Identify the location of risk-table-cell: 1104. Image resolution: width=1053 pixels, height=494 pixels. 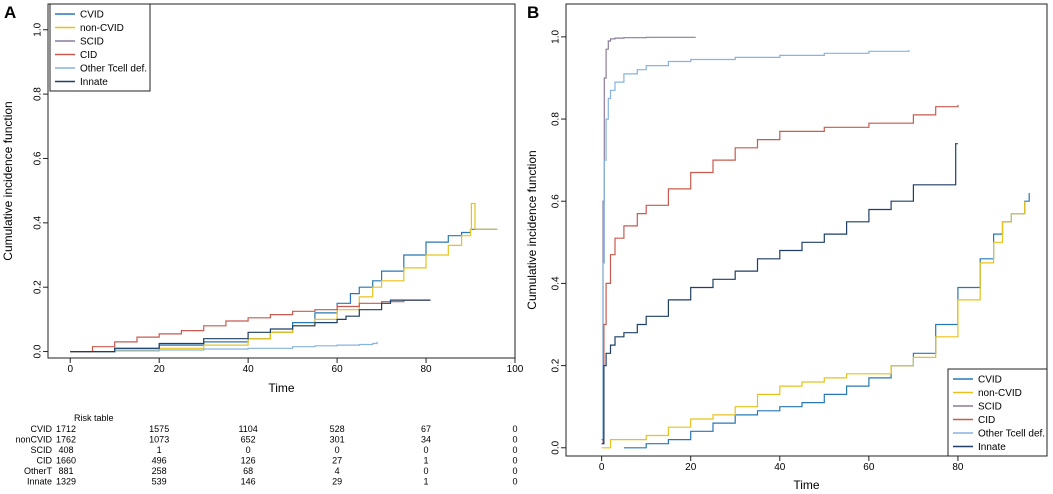
(247, 429).